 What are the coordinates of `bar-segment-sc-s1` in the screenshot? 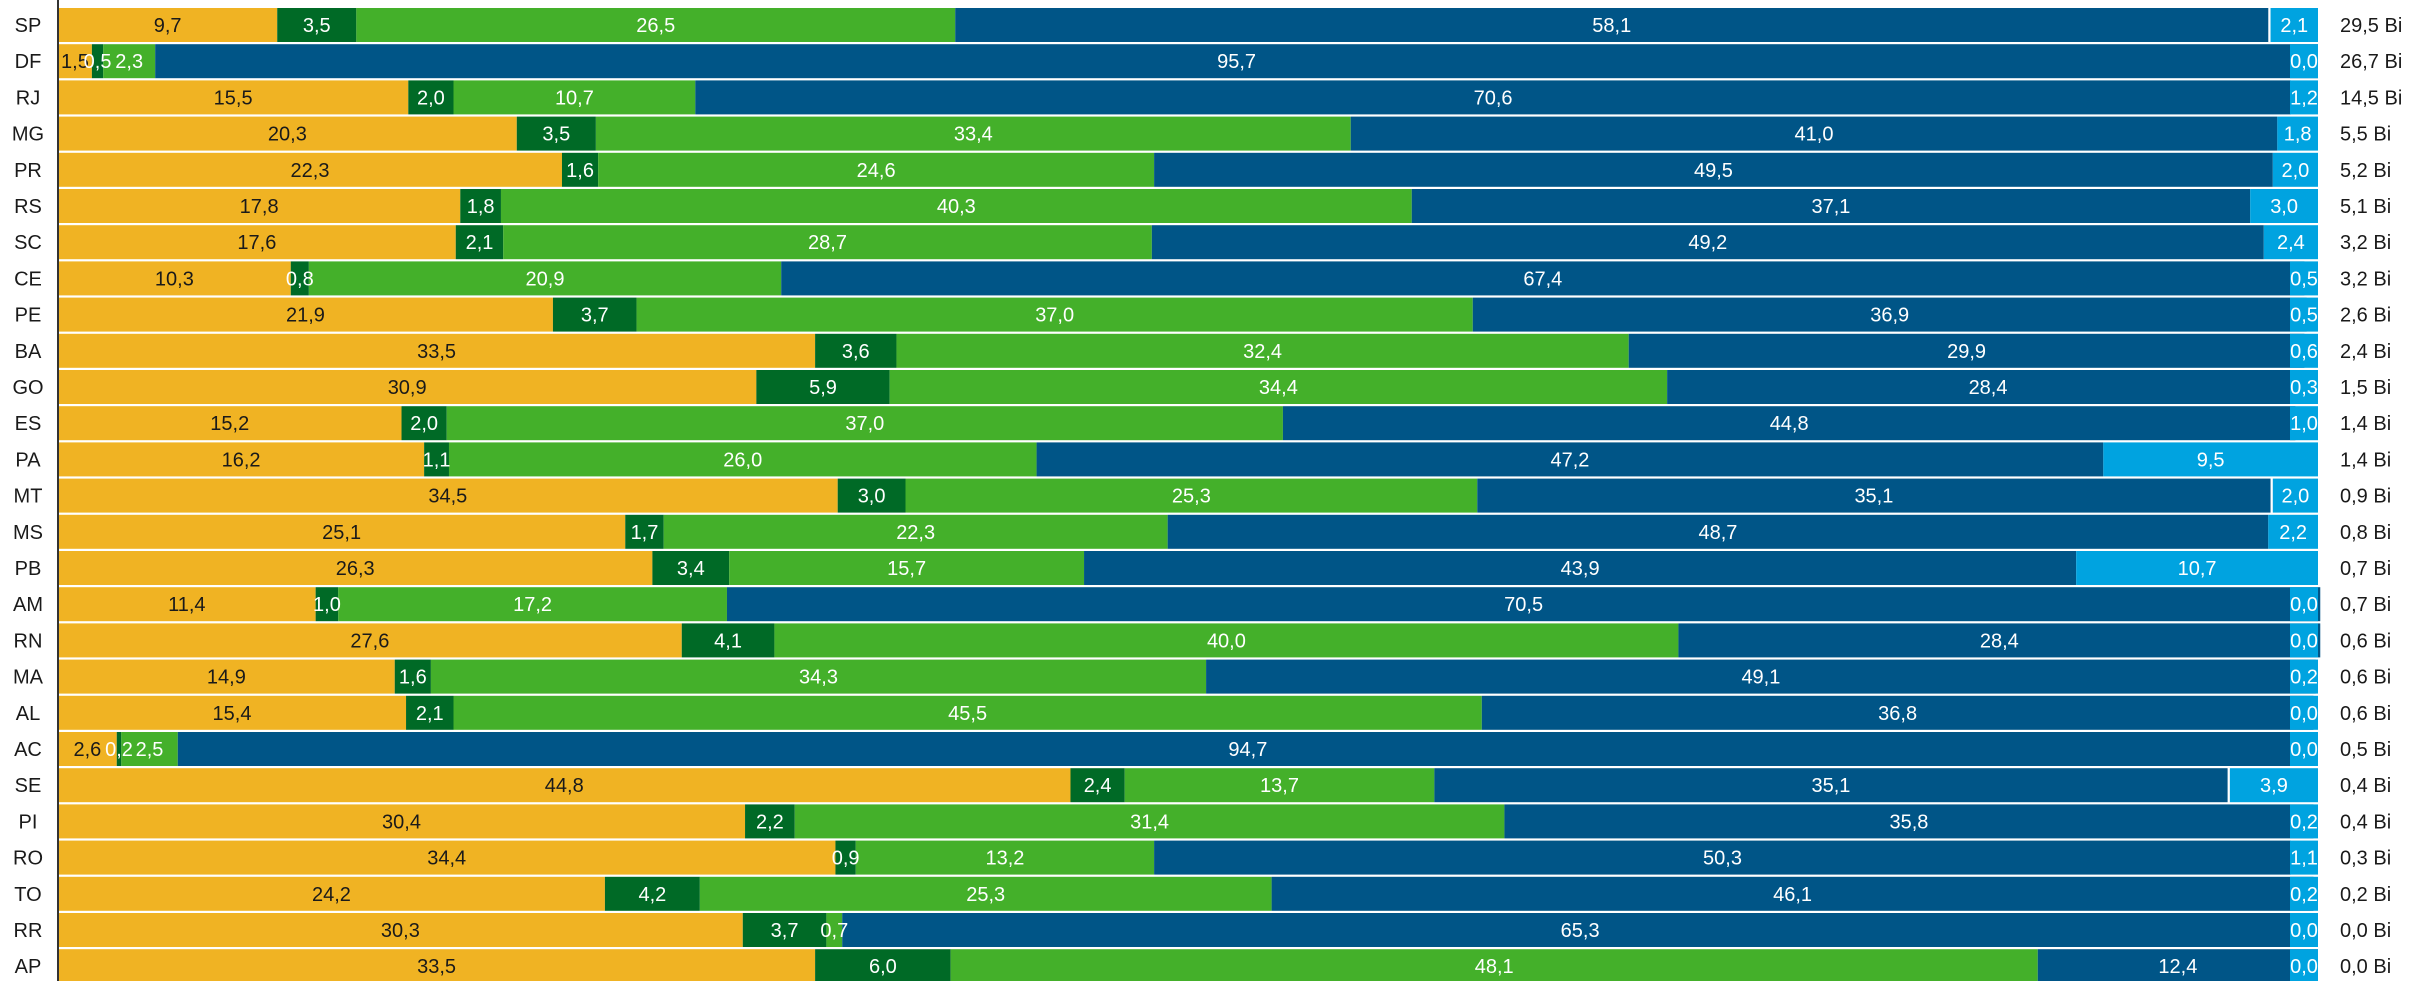 It's located at (257, 242).